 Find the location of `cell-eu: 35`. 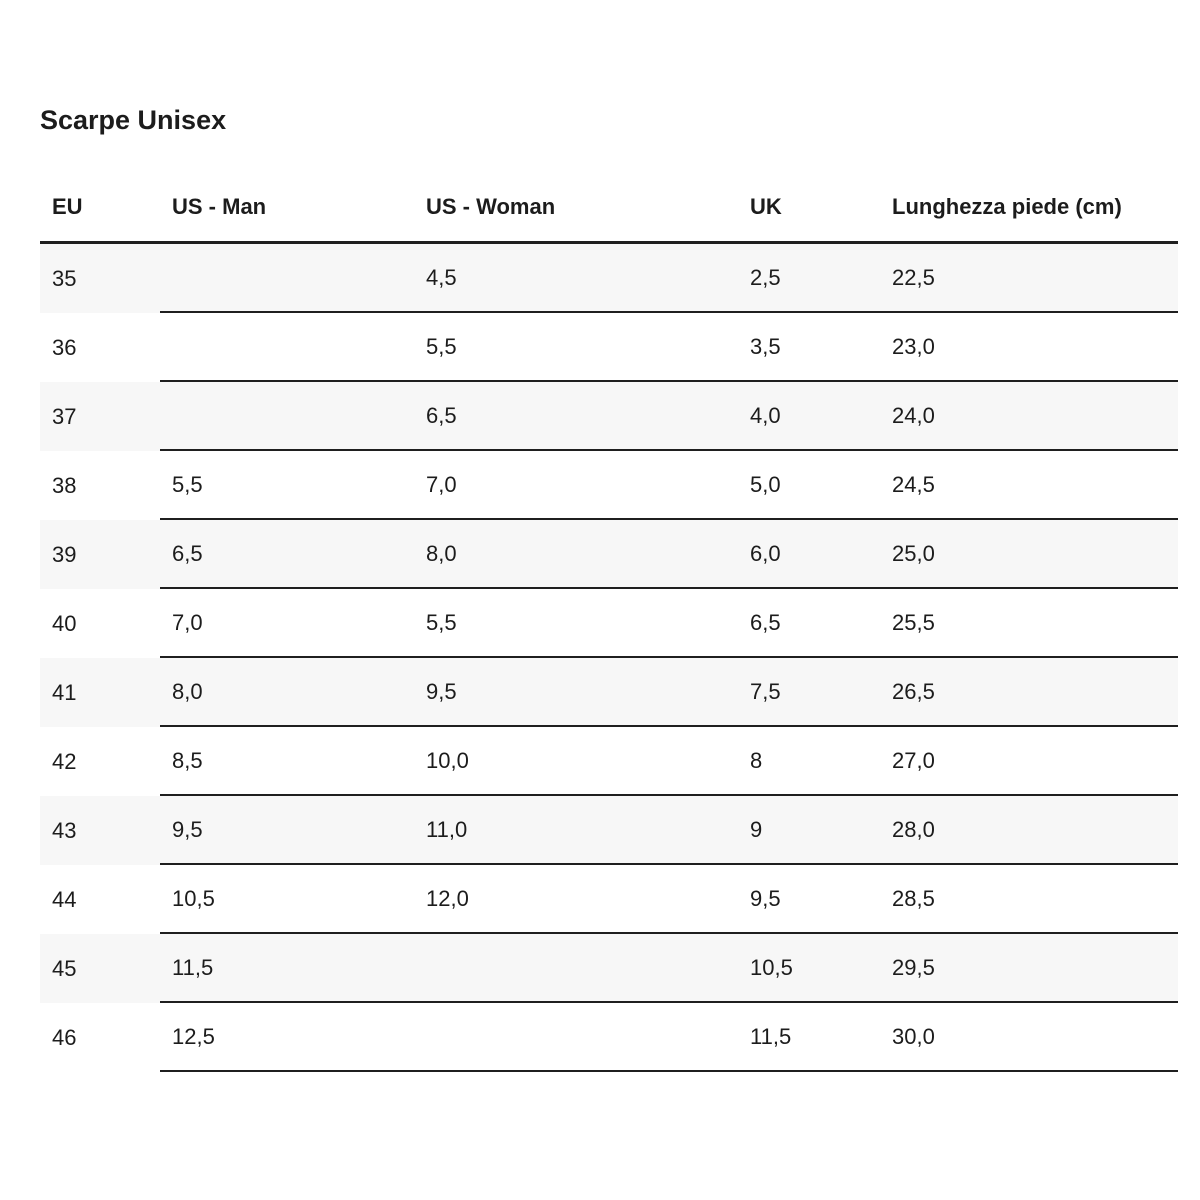

cell-eu: 35 is located at coordinates (100, 278).